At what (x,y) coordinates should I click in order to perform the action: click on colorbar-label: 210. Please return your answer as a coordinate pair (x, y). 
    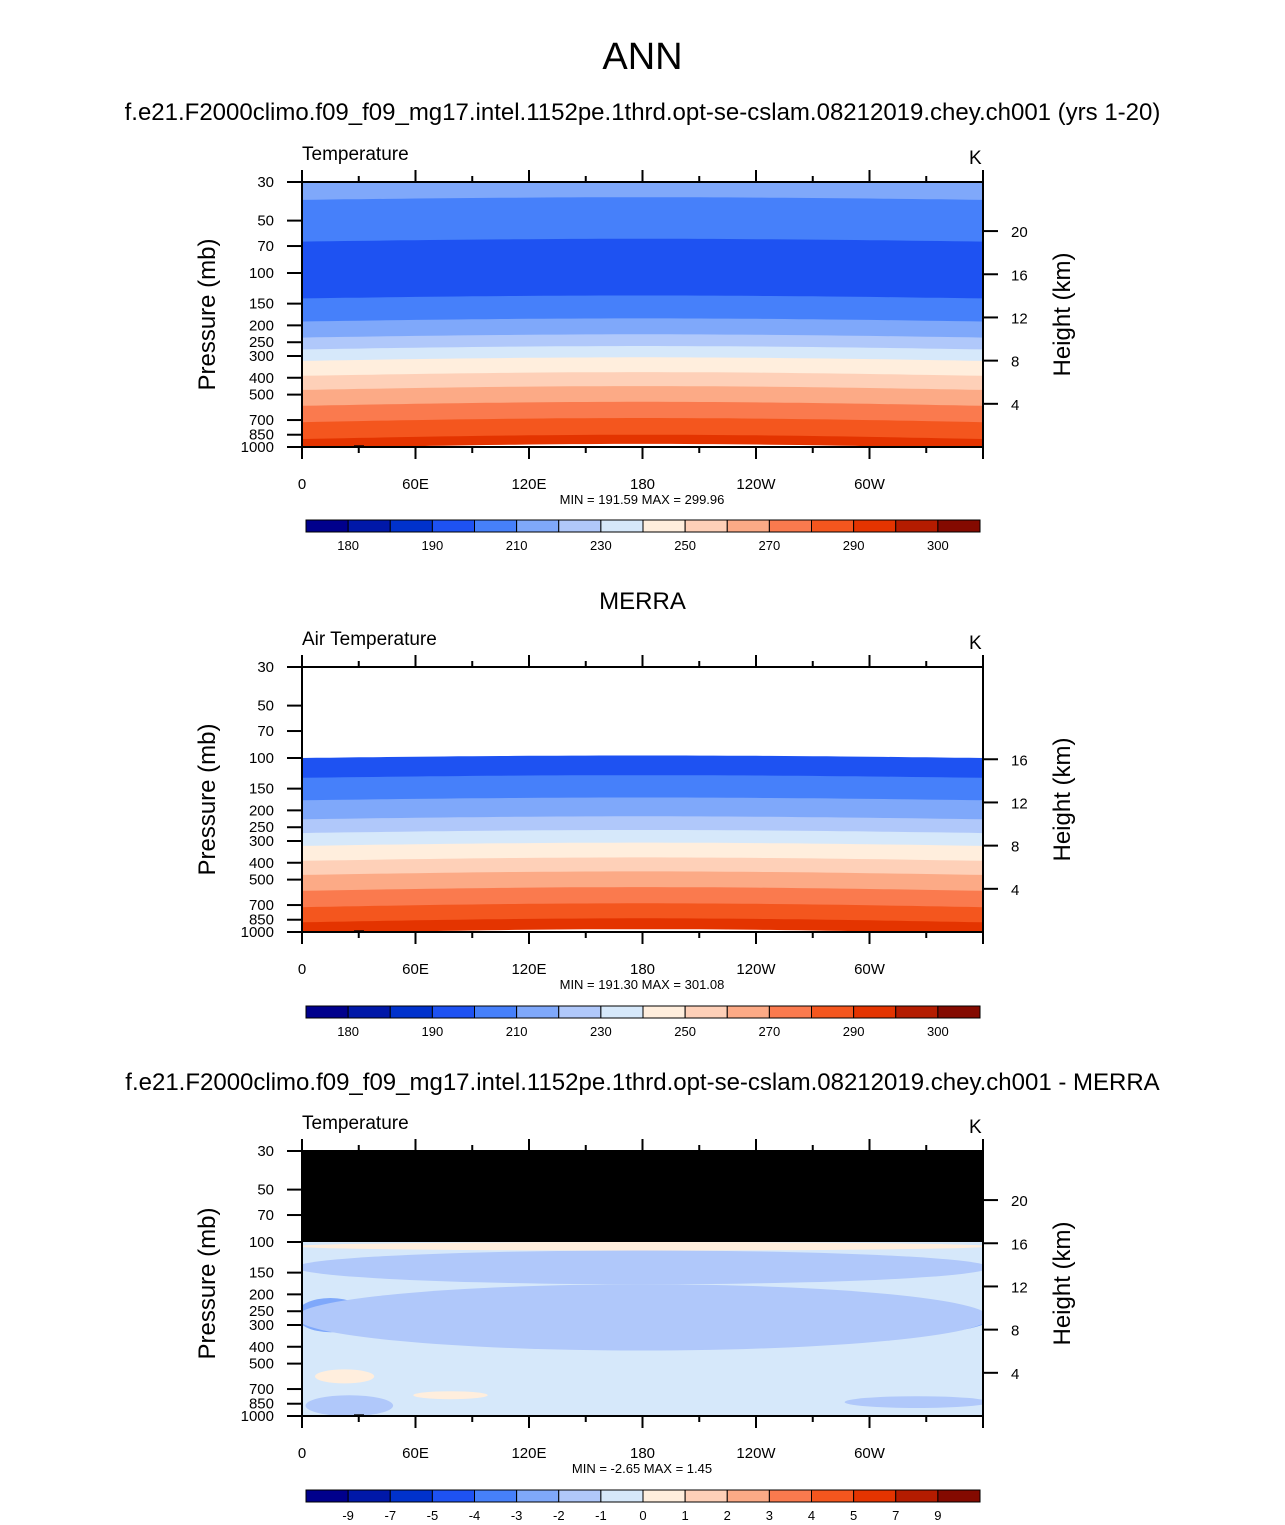
    Looking at the image, I should click on (517, 545).